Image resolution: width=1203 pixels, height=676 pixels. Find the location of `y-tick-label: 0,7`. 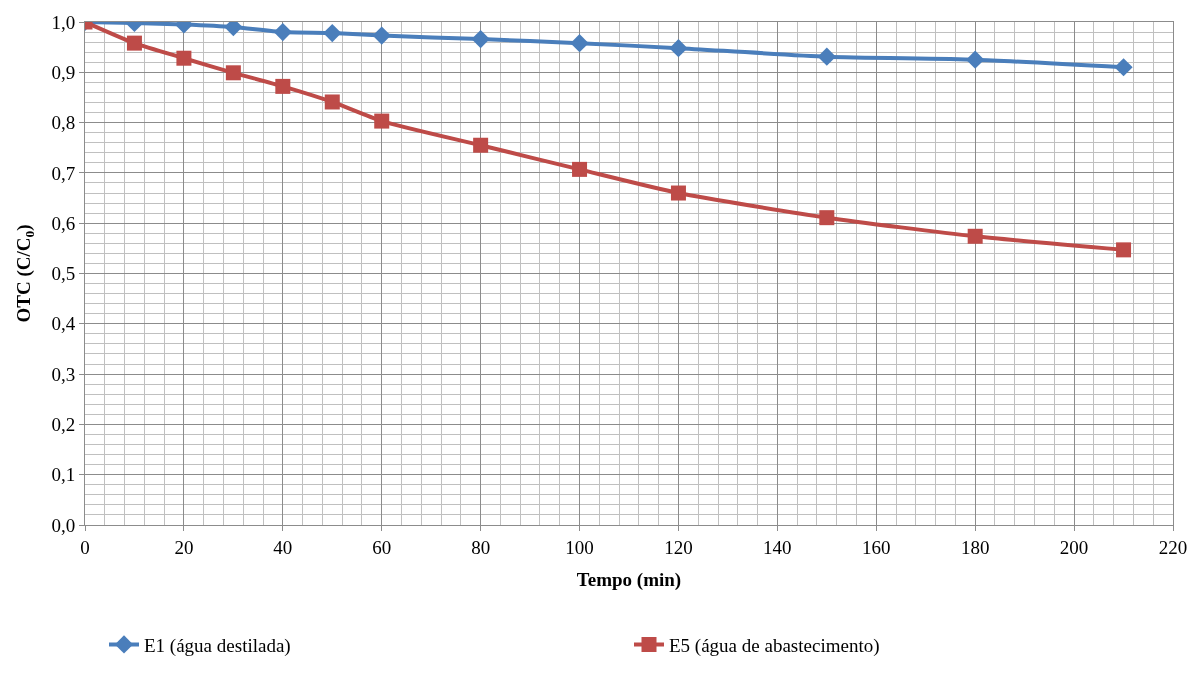

y-tick-label: 0,7 is located at coordinates (63, 173).